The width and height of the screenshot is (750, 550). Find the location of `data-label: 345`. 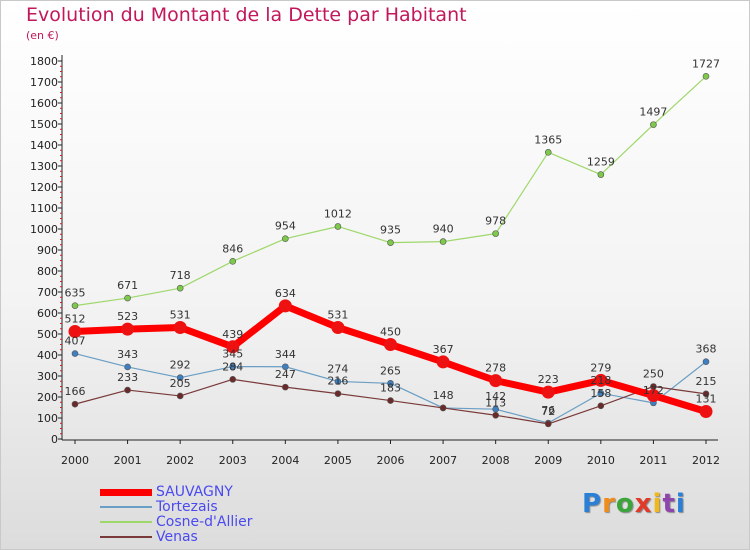

data-label: 345 is located at coordinates (232, 354).